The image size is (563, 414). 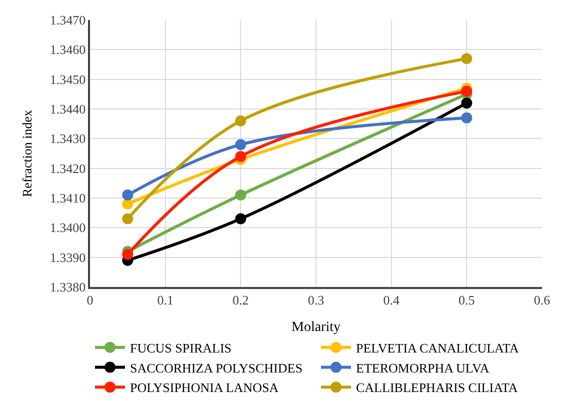 I want to click on y-tick-label: 1.3470, so click(x=68, y=20).